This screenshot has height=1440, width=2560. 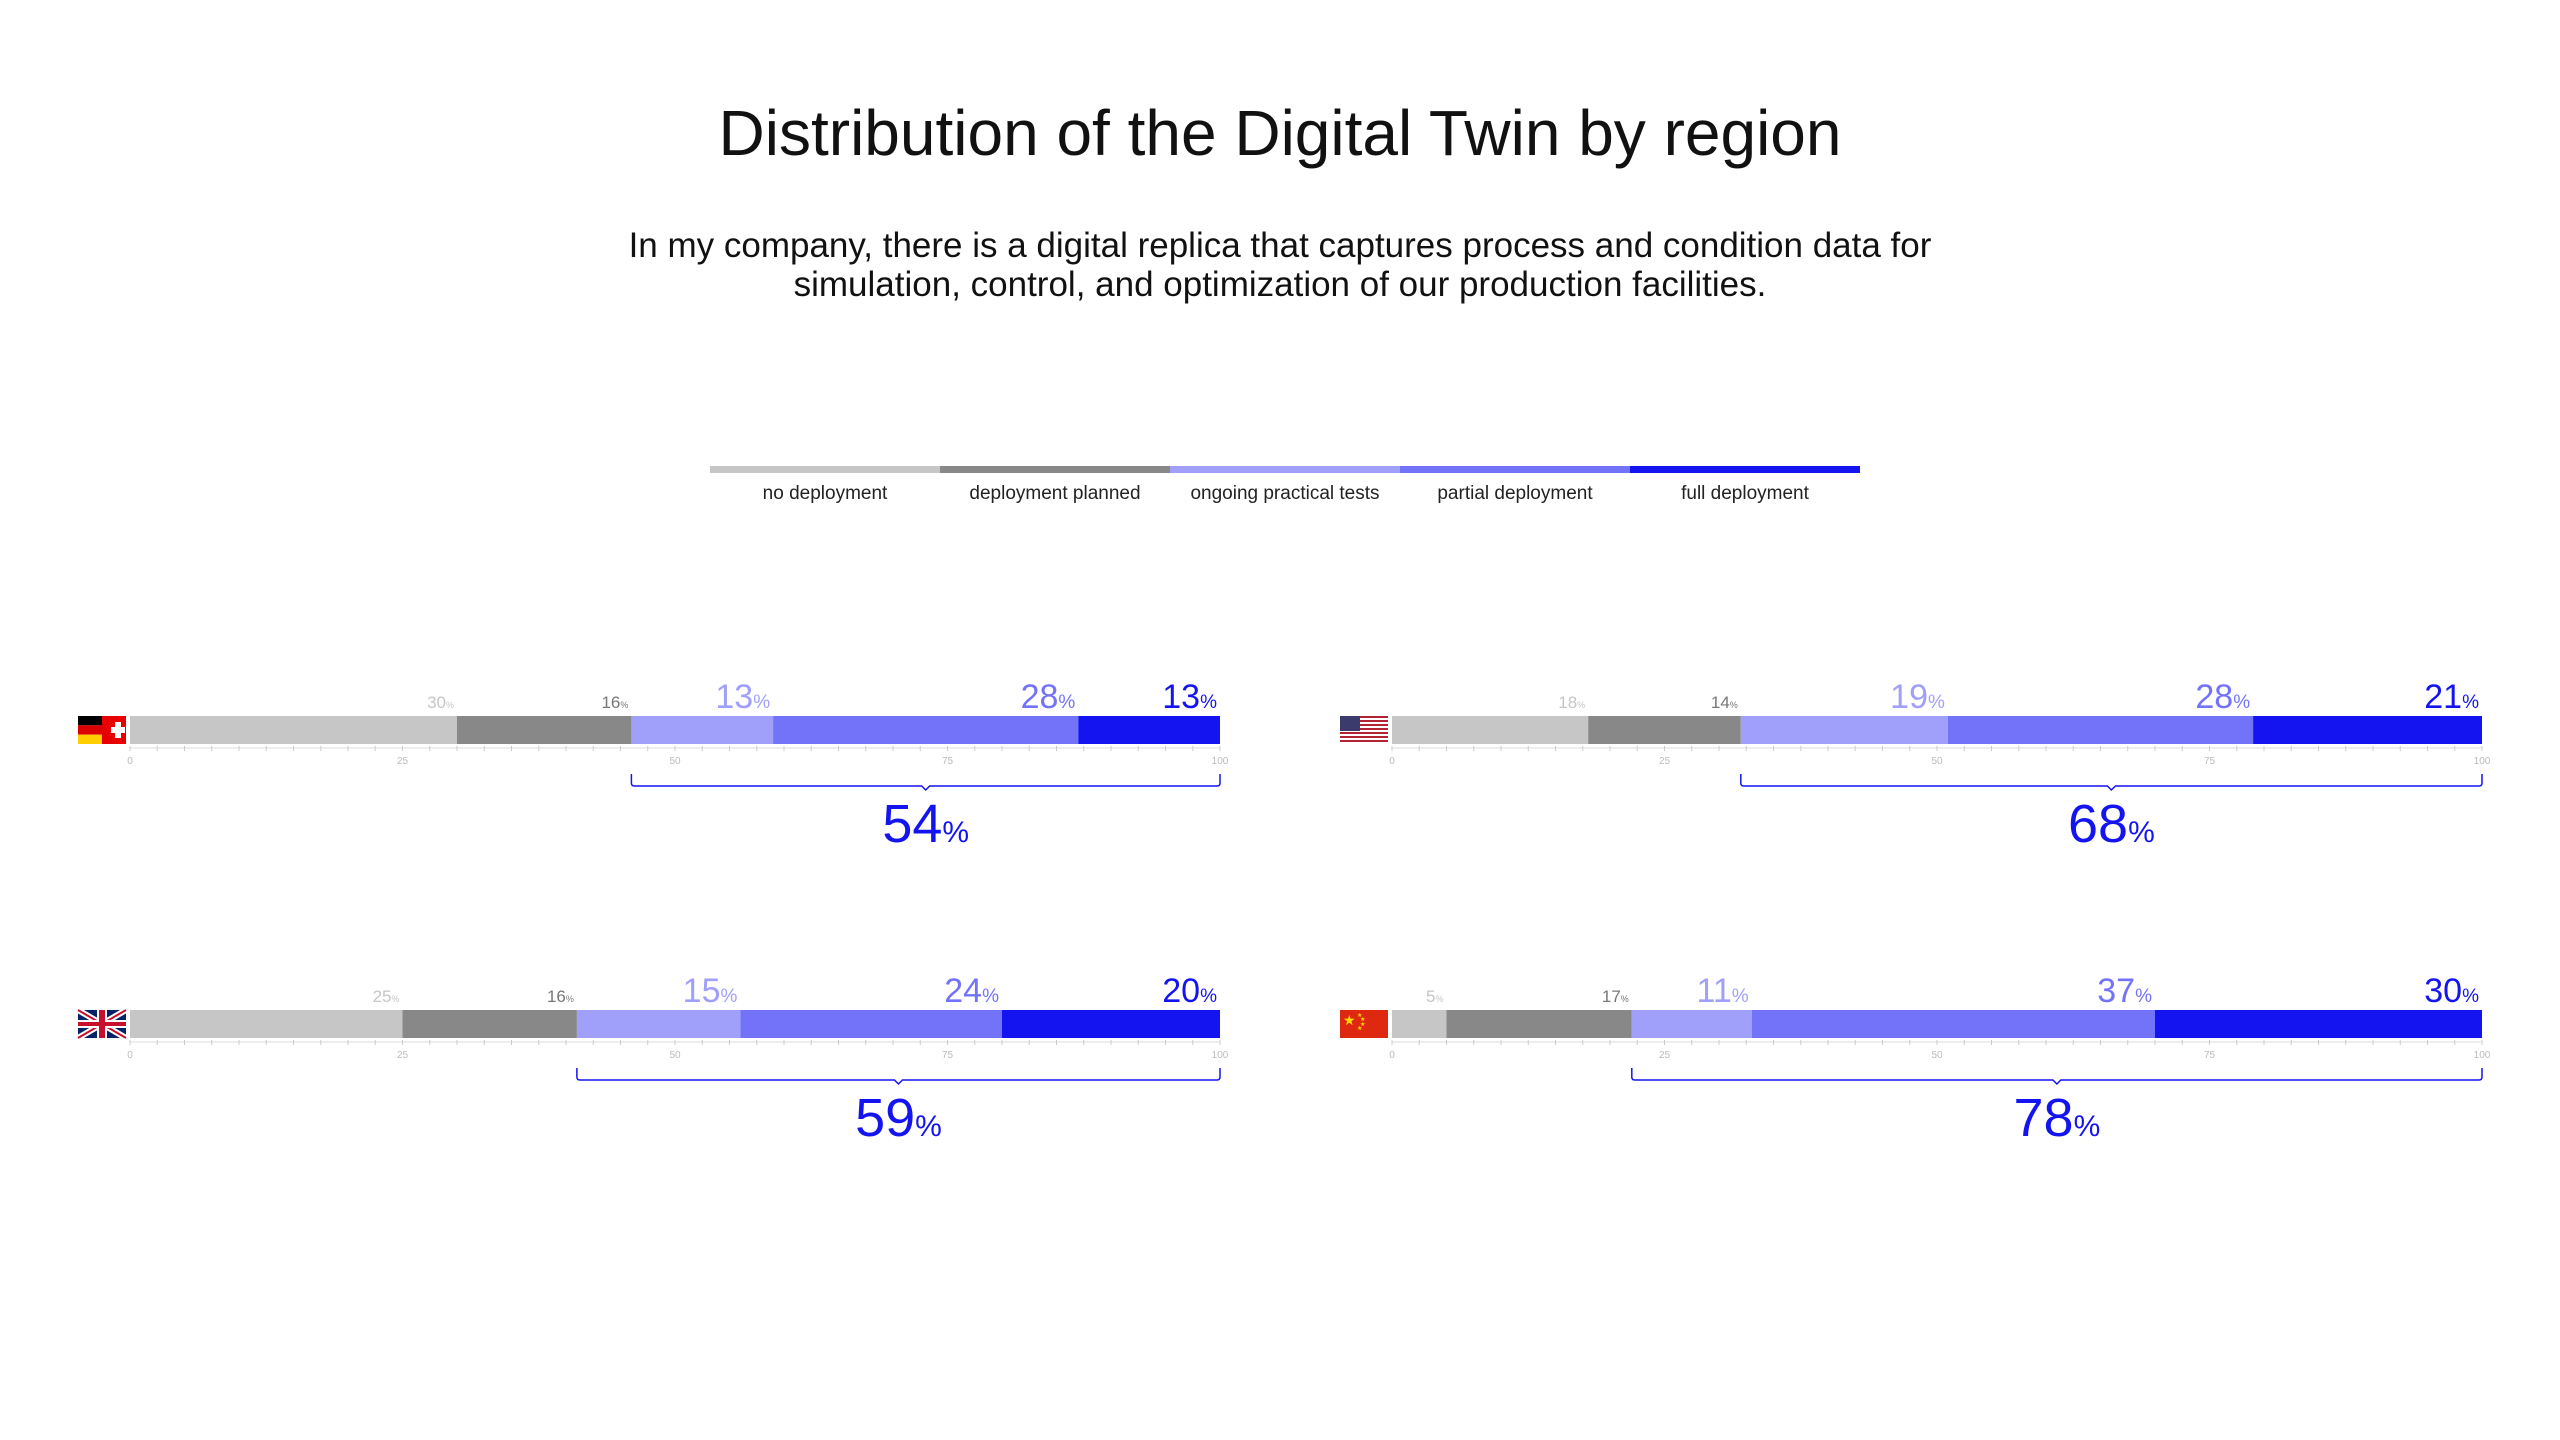 What do you see at coordinates (614, 702) in the screenshot?
I see `bar-value-label: 16%` at bounding box center [614, 702].